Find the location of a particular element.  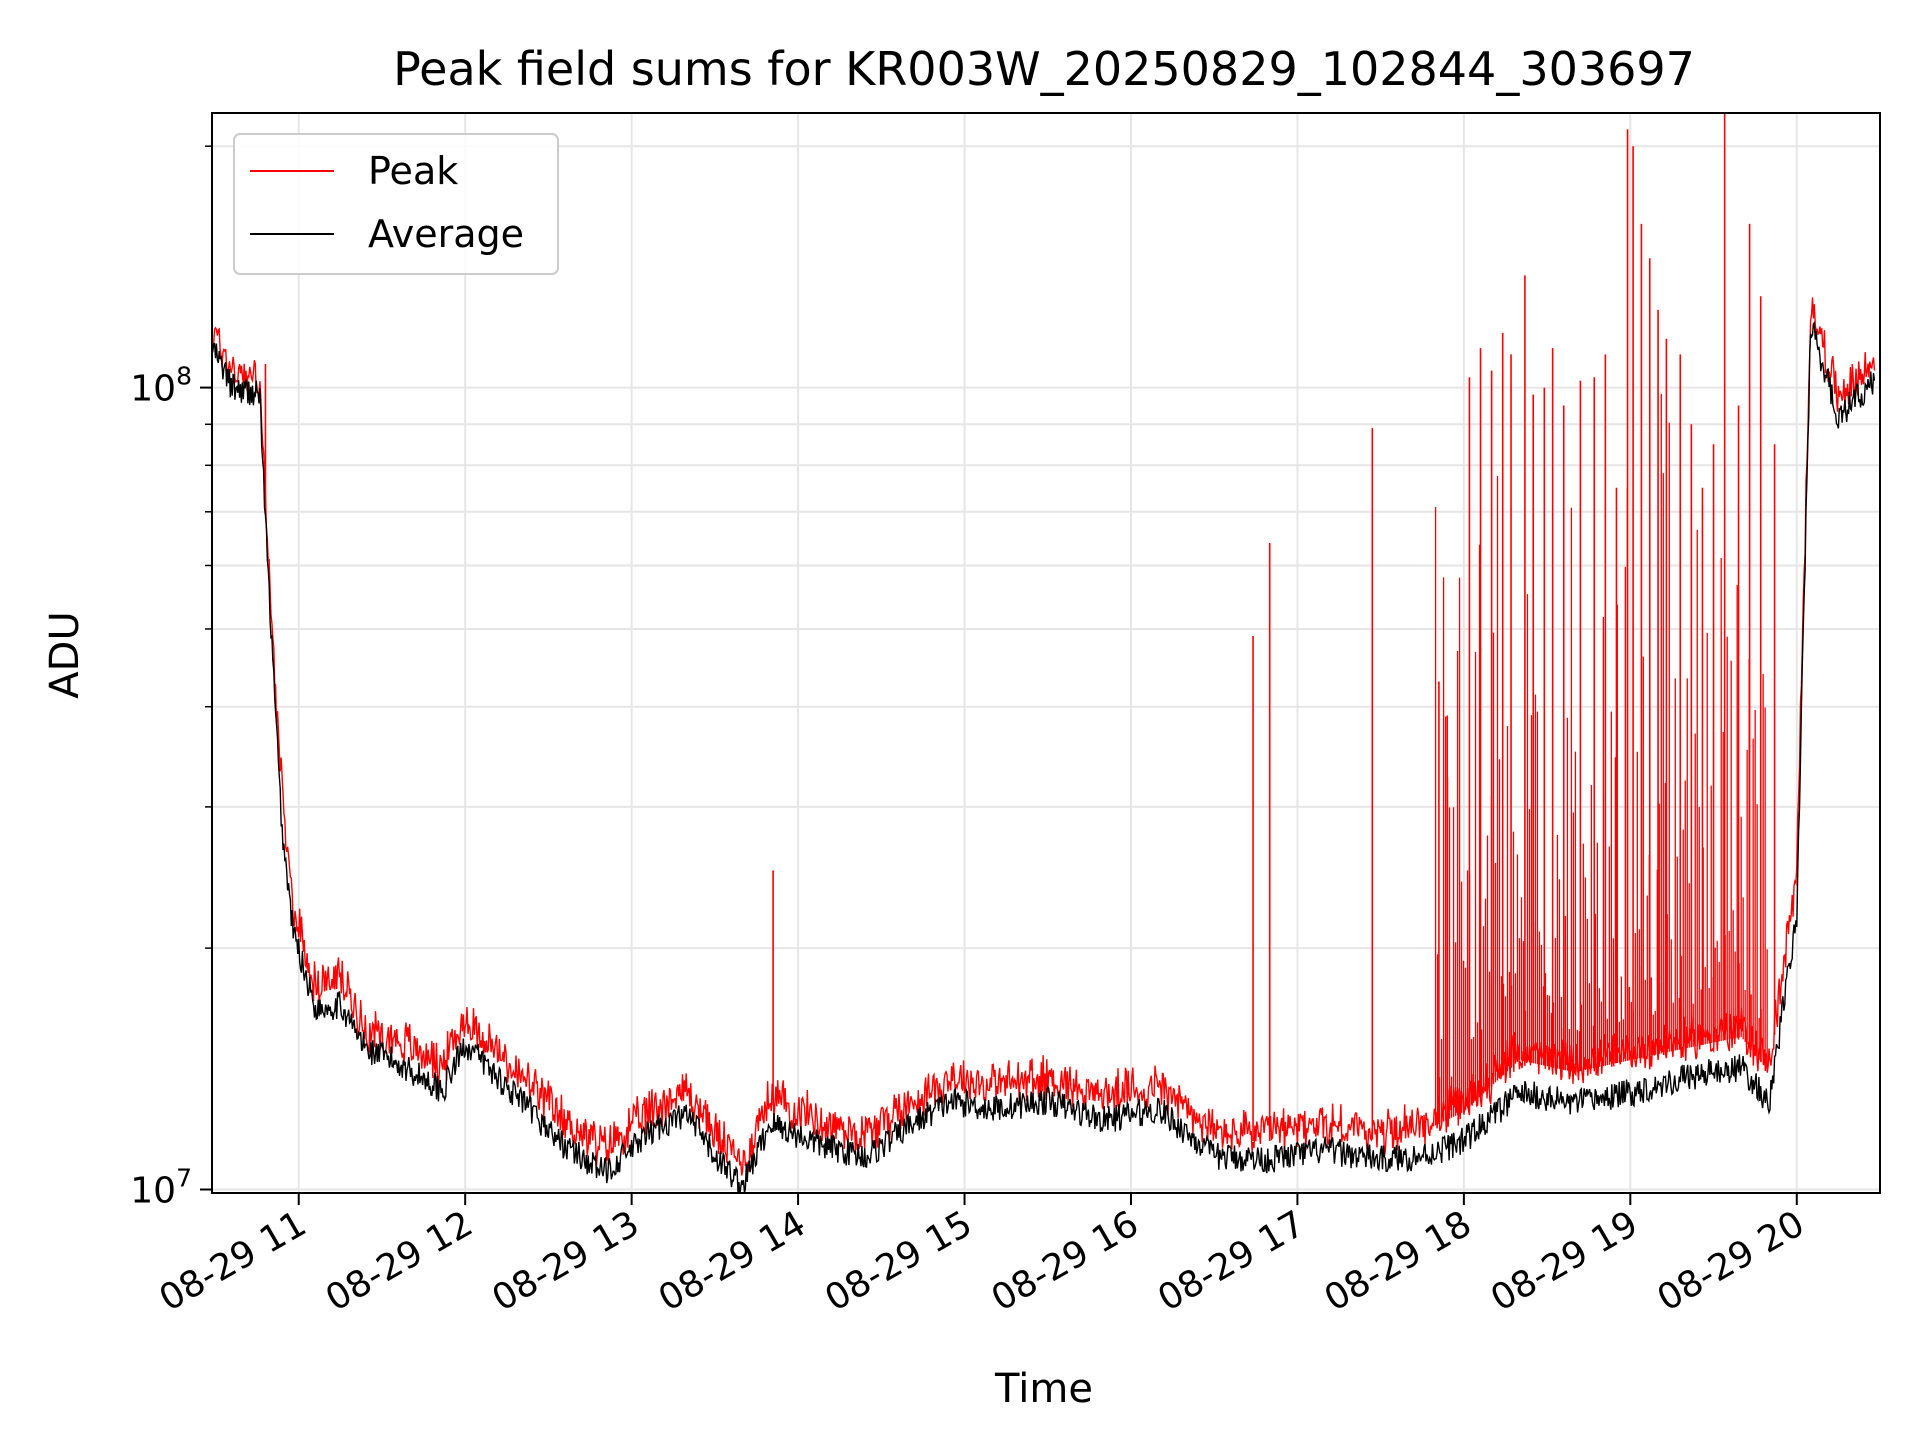

legend: Peak Average is located at coordinates (396, 204).